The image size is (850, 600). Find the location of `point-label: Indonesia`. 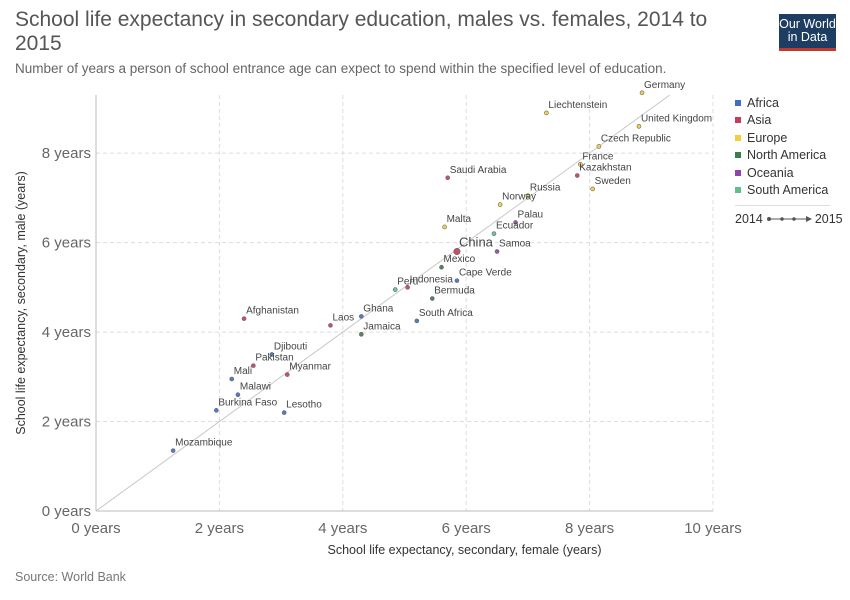

point-label: Indonesia is located at coordinates (432, 279).